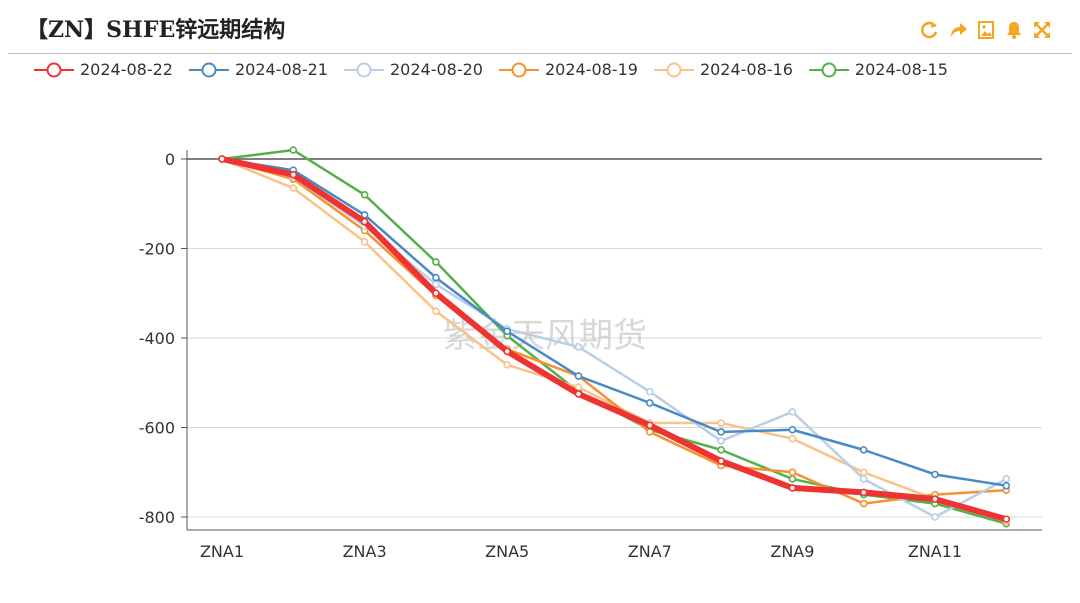 The width and height of the screenshot is (1080, 603). Describe the element at coordinates (222, 551) in the screenshot. I see `x-tick-label: ZNA1` at that location.